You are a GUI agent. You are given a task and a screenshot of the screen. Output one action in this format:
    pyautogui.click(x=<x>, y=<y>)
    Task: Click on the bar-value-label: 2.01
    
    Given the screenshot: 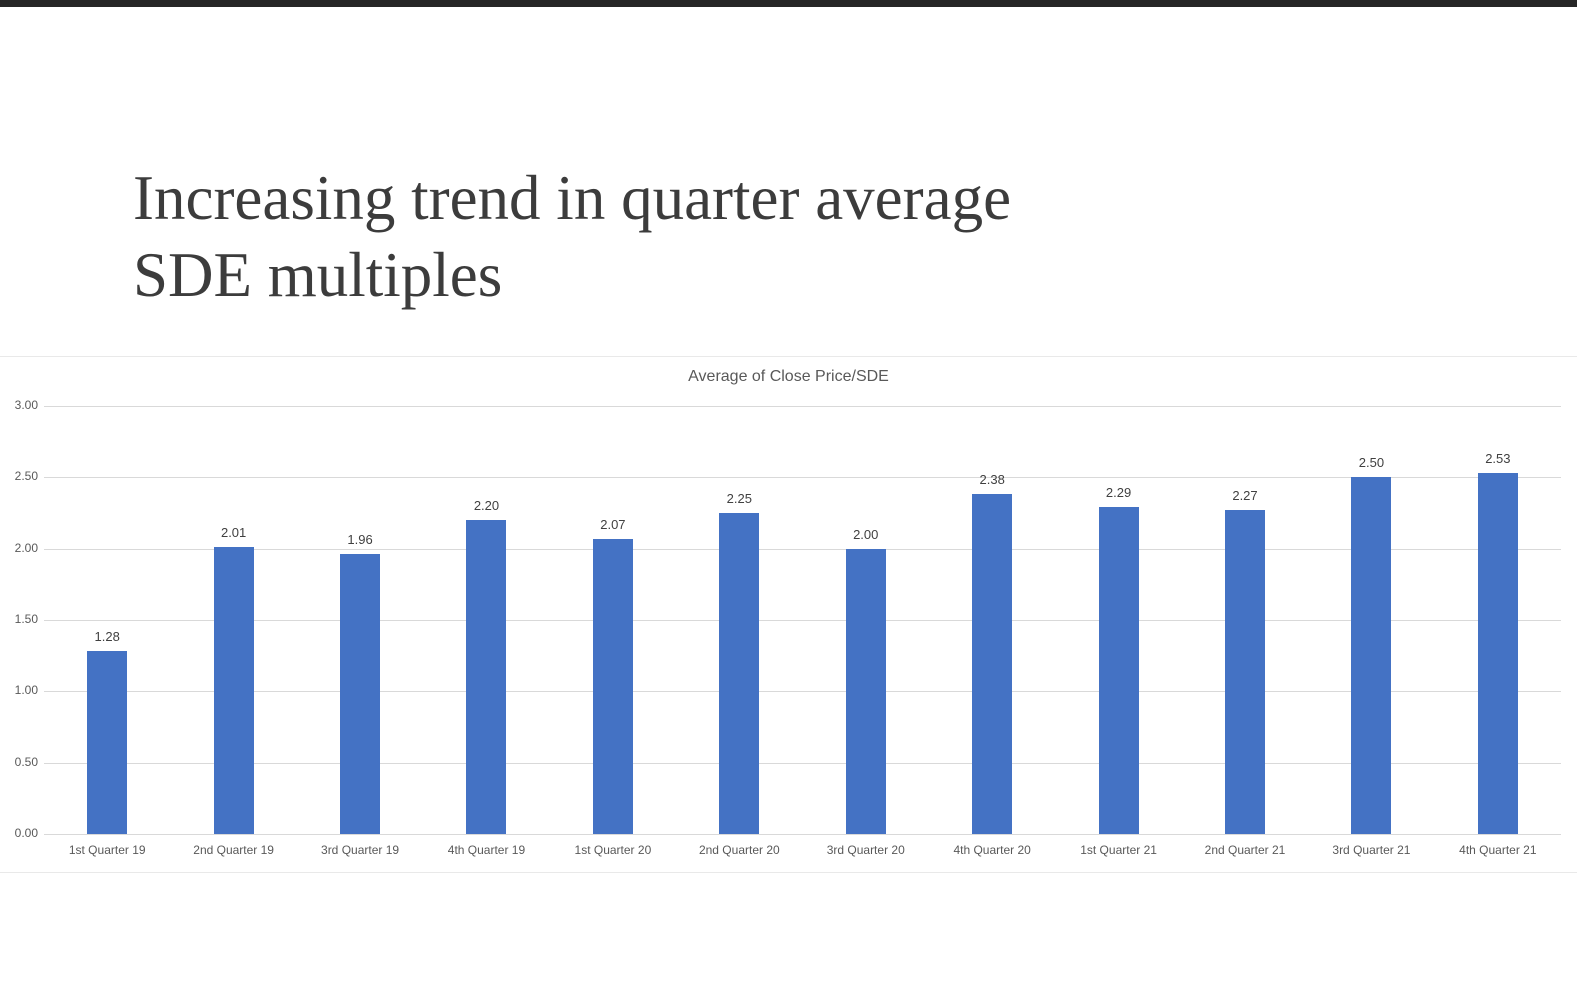 What is the action you would take?
    pyautogui.click(x=233, y=532)
    